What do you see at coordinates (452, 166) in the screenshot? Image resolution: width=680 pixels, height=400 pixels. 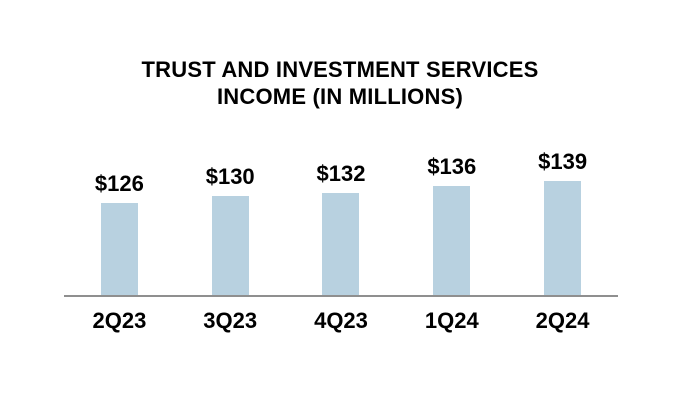 I see `bar-value-label: $136` at bounding box center [452, 166].